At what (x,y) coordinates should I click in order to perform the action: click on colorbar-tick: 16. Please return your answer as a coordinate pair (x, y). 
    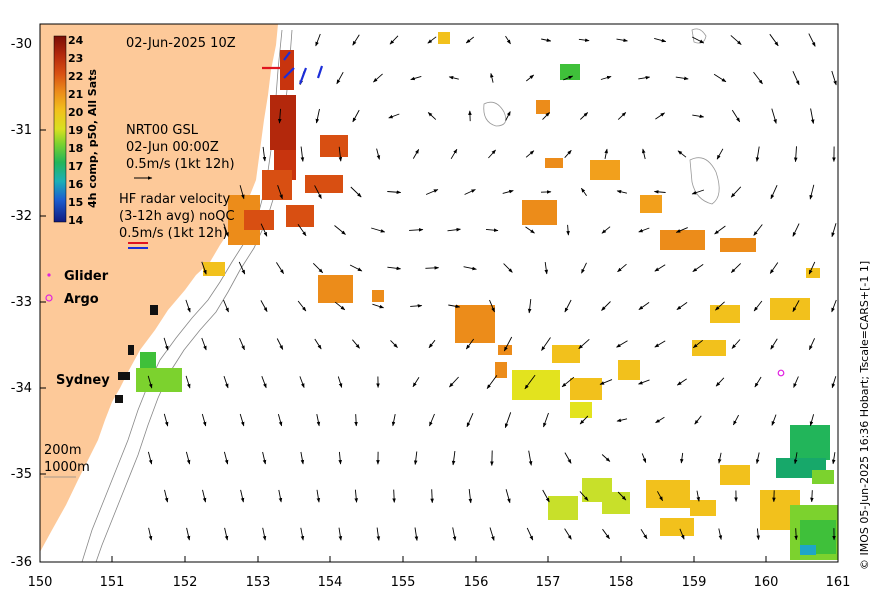
    Looking at the image, I should click on (76, 184).